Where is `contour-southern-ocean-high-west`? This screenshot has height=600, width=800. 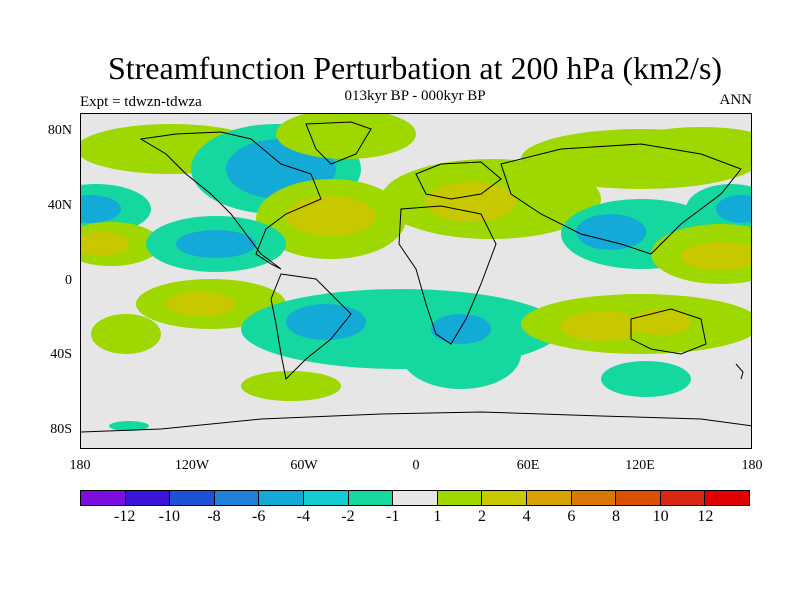
contour-southern-ocean-high-west is located at coordinates (291, 386).